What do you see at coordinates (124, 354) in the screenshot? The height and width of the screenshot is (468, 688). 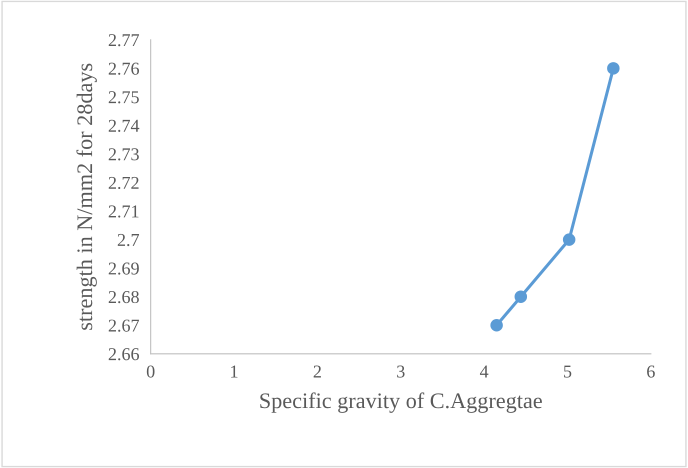 I see `y-tick-label: 2.66` at bounding box center [124, 354].